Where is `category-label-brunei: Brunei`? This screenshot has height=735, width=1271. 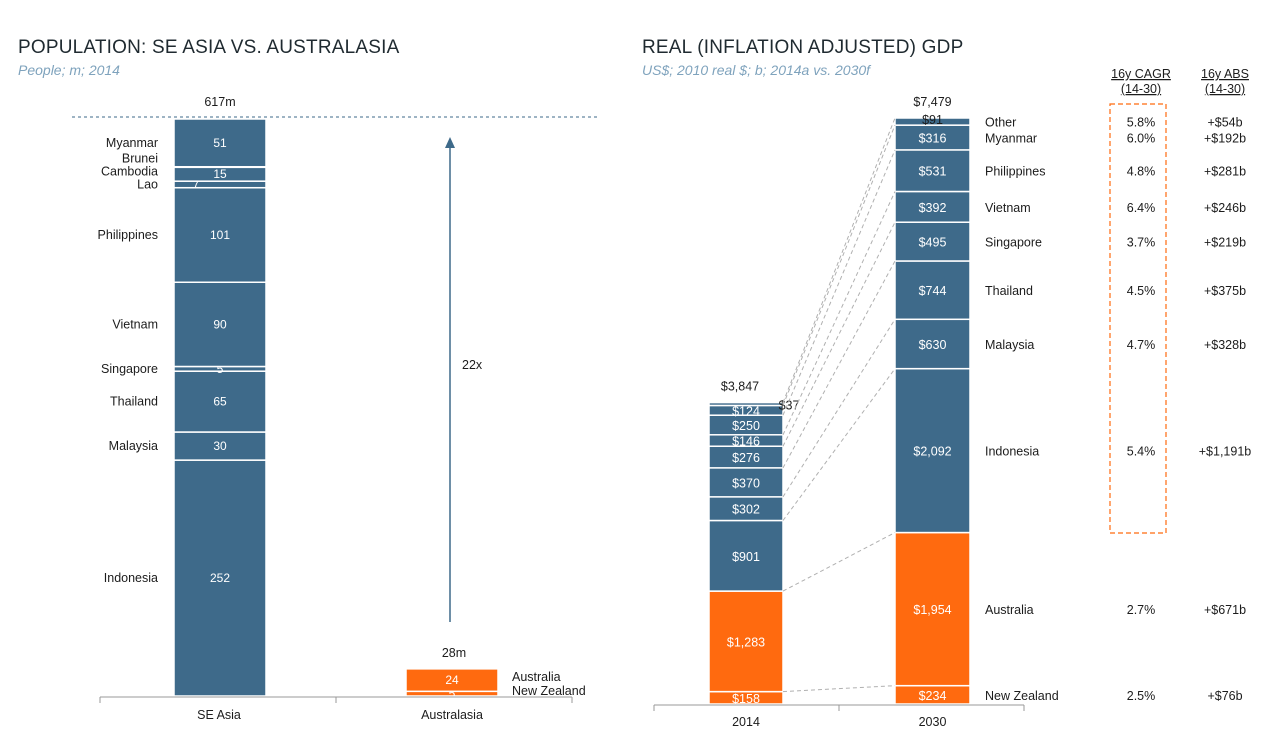
category-label-brunei: Brunei is located at coordinates (140, 158).